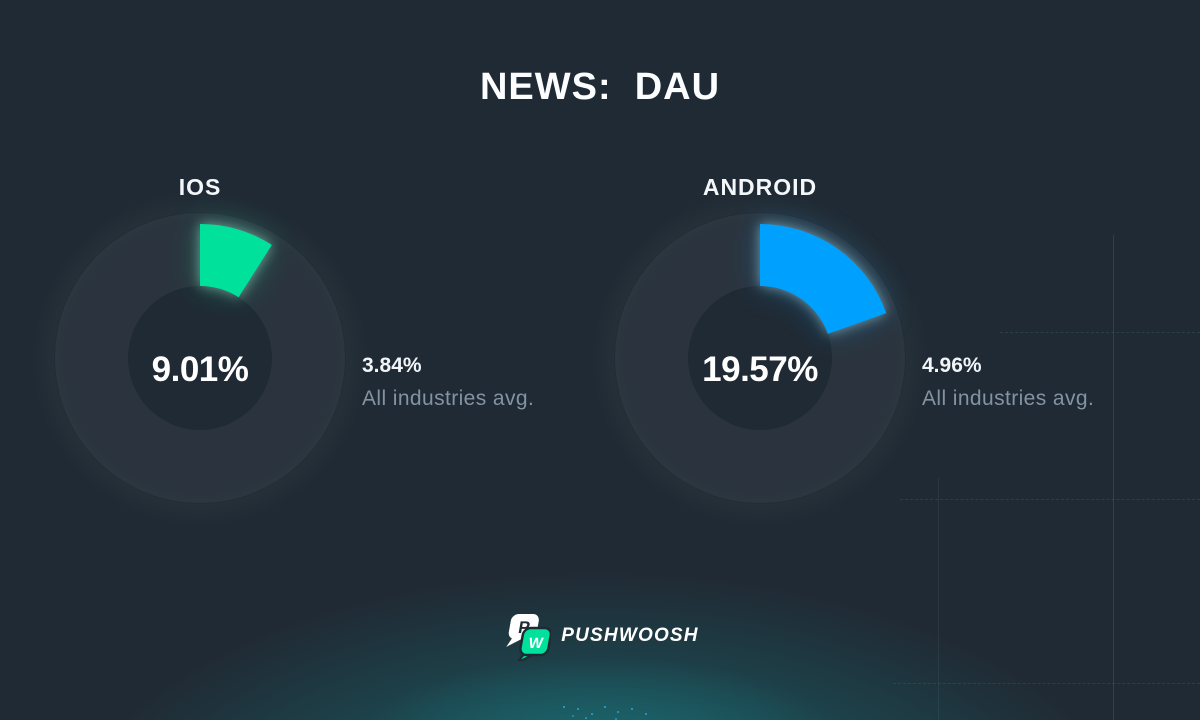 This screenshot has width=1200, height=720. What do you see at coordinates (760, 187) in the screenshot?
I see `chart-label-android: ANDROID` at bounding box center [760, 187].